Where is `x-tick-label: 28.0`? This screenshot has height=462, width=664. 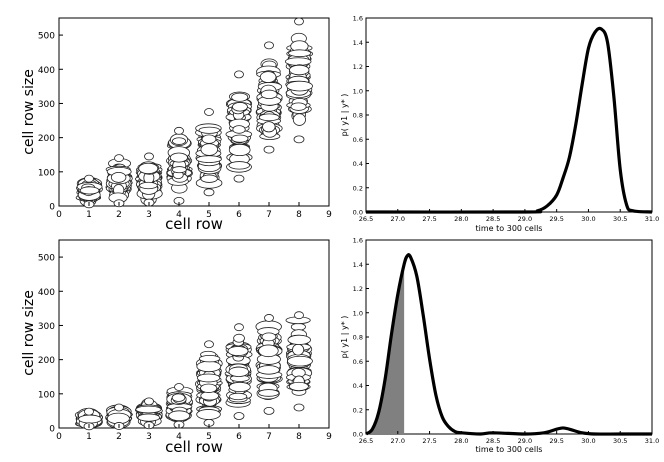 x-tick-label: 28.0 is located at coordinates (461, 441).